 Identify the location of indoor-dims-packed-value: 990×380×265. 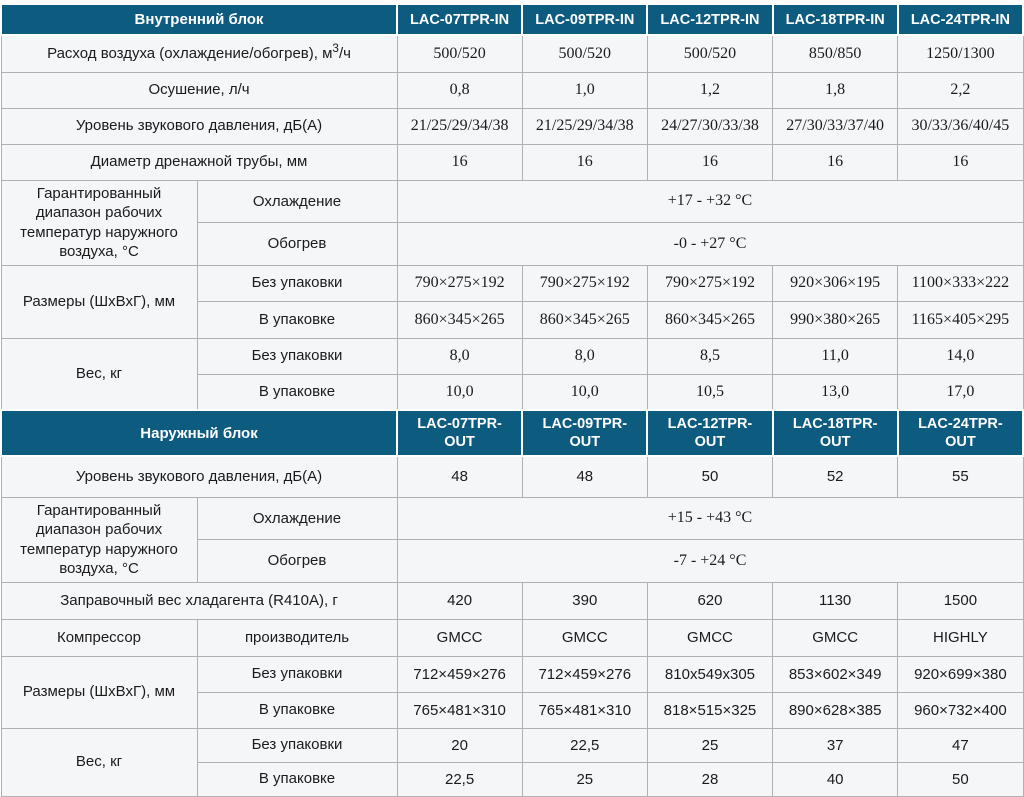
(835, 319).